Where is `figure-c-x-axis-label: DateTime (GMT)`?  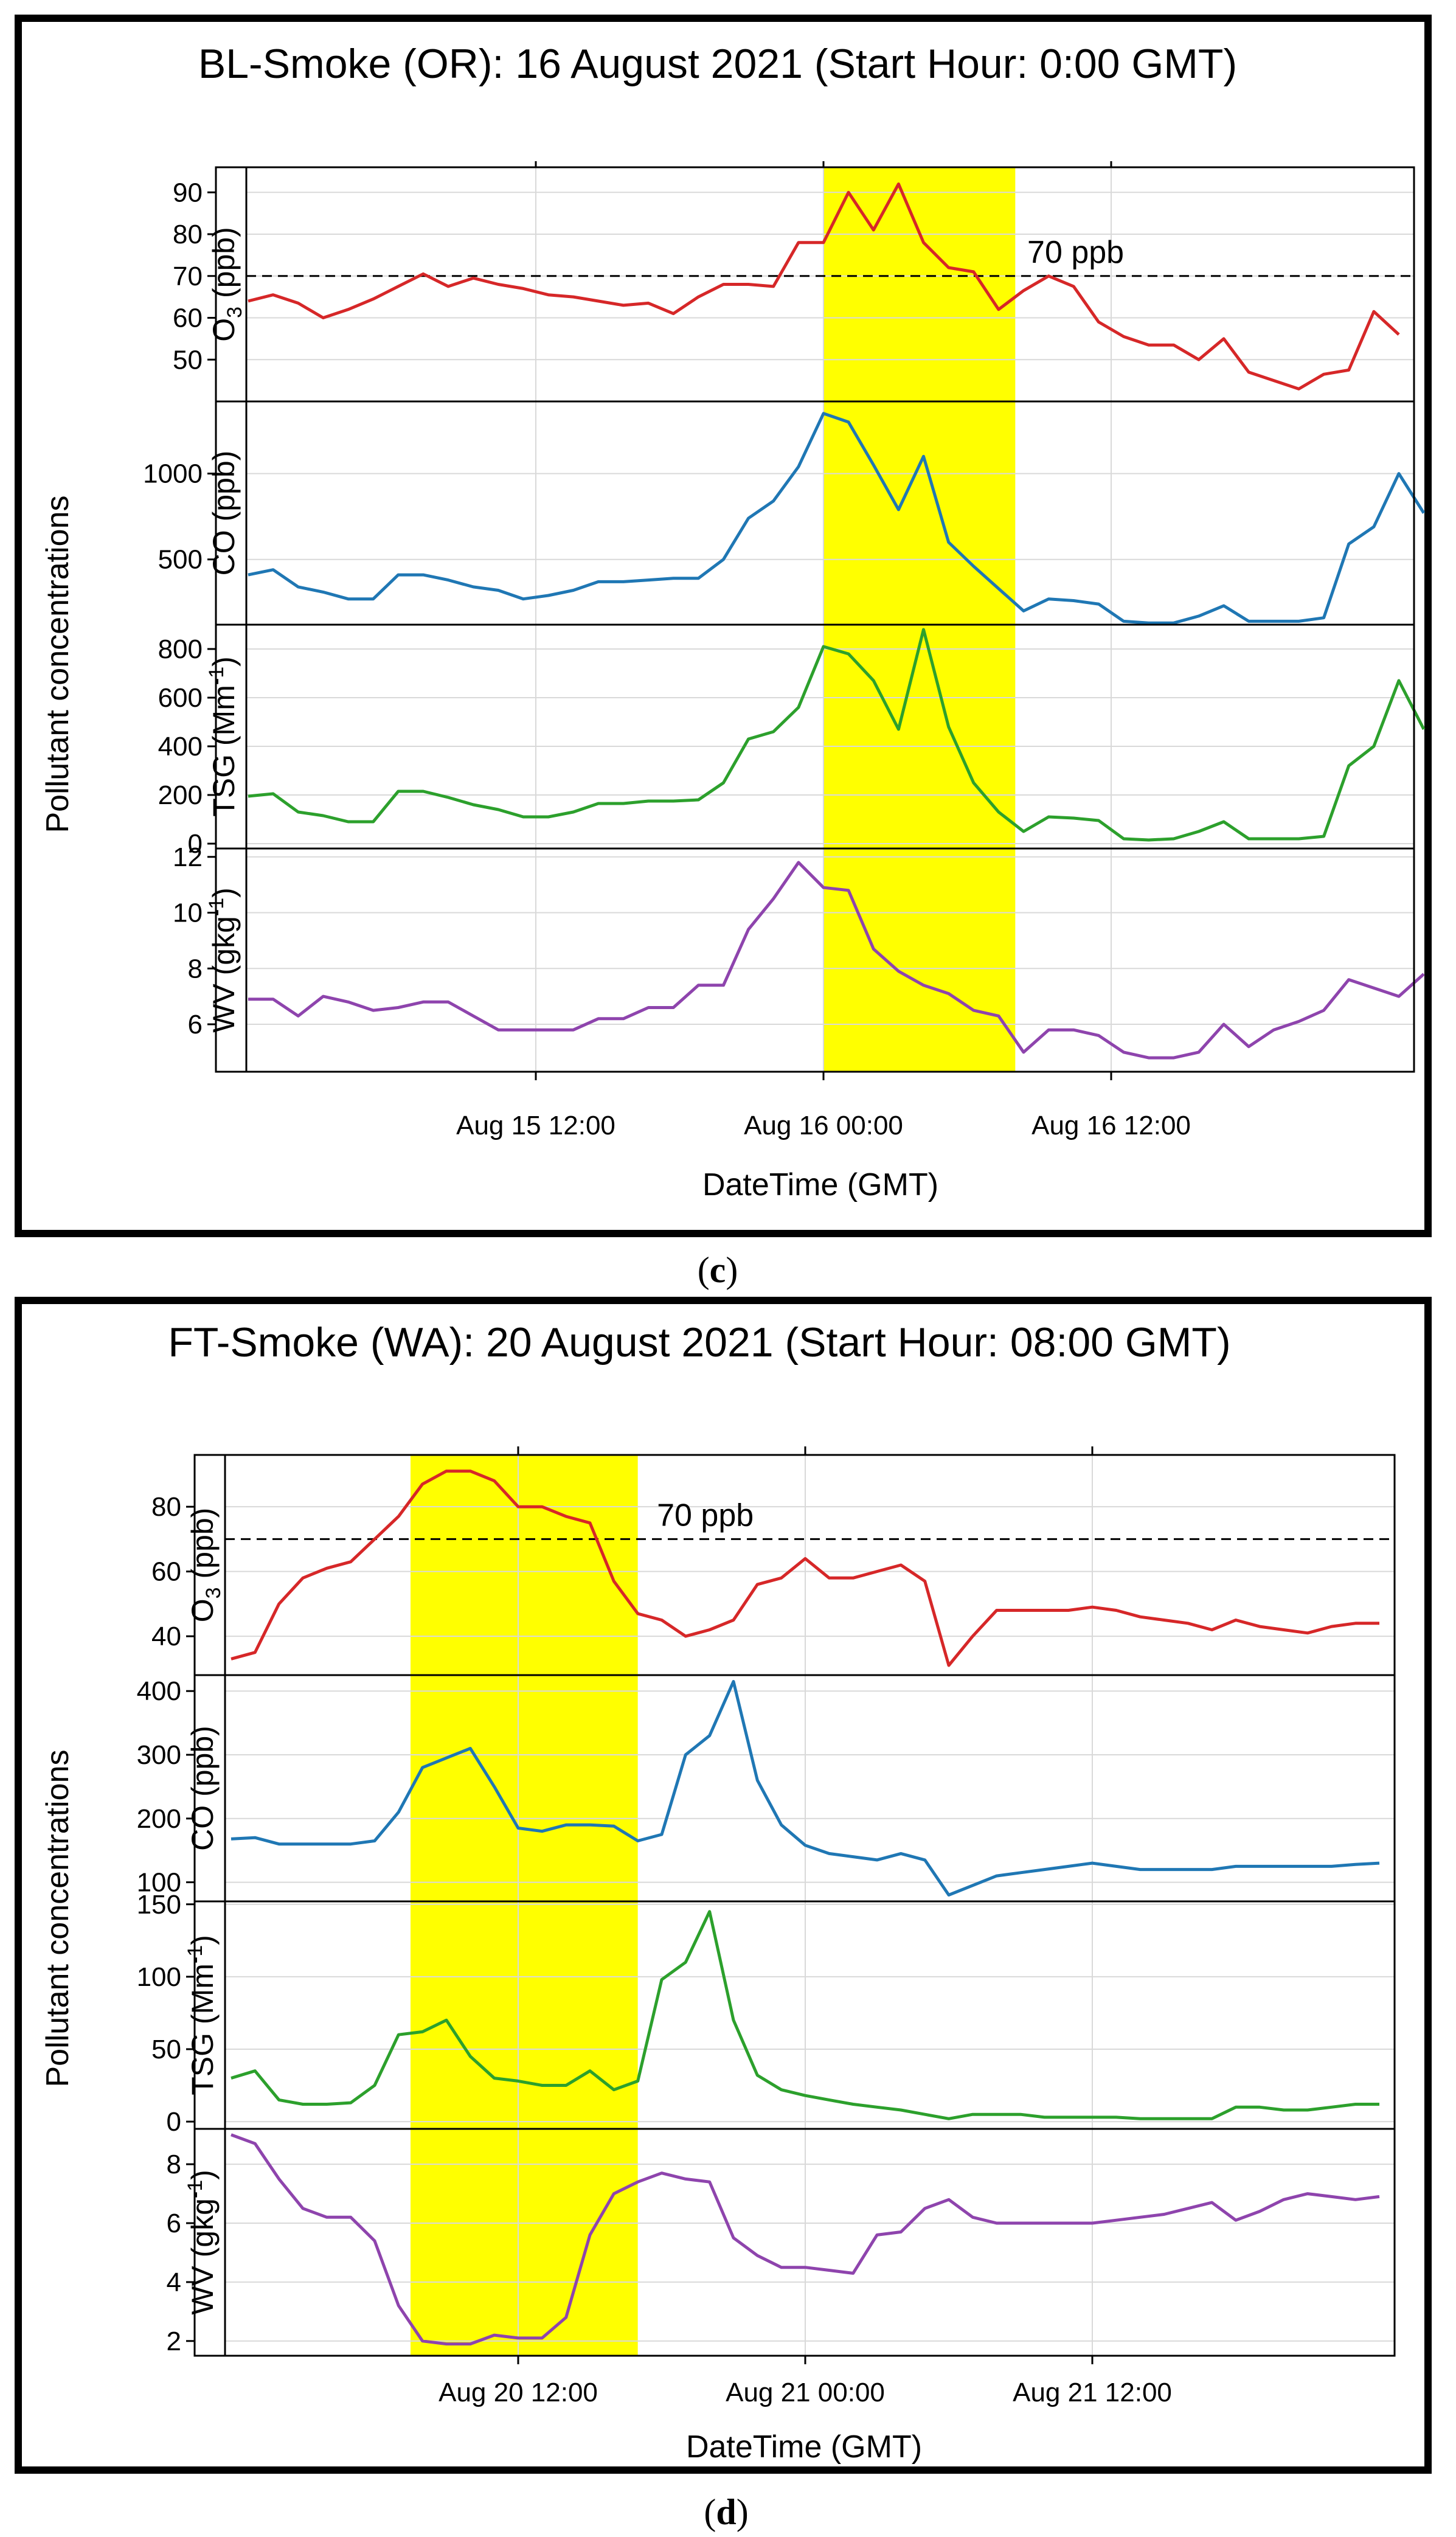
figure-c-x-axis-label: DateTime (GMT) is located at coordinates (820, 1185).